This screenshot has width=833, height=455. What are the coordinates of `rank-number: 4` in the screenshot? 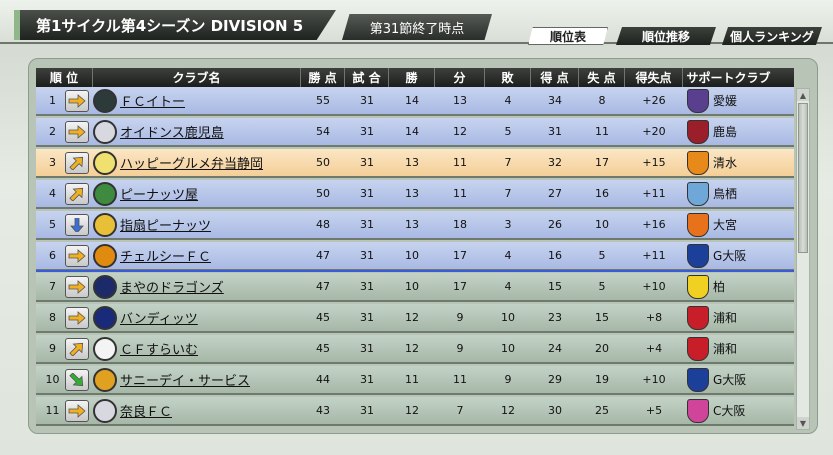 It's located at (52, 193).